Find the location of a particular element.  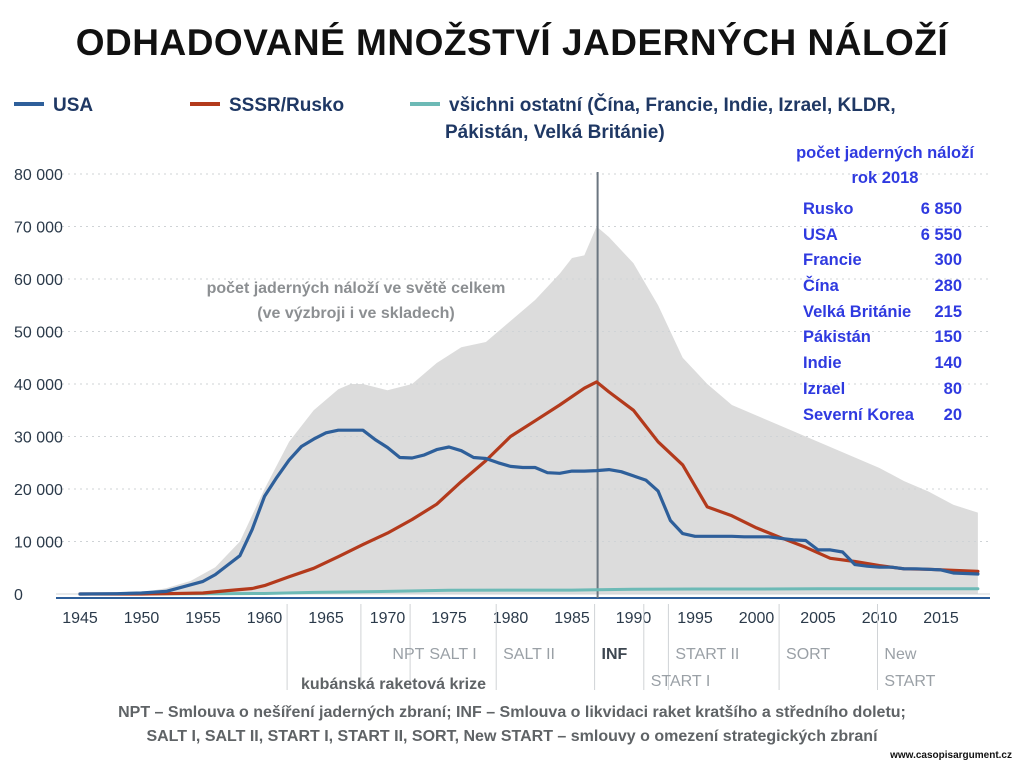

legend-usa-label: USA is located at coordinates (73, 105).